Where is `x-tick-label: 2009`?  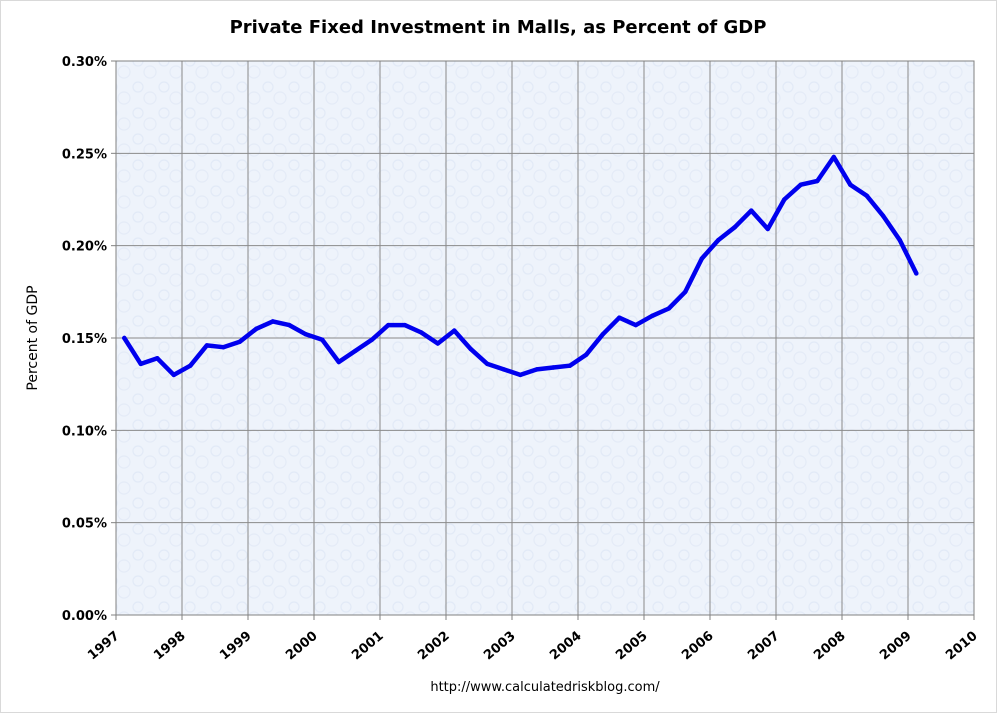 x-tick-label: 2009 is located at coordinates (895, 646).